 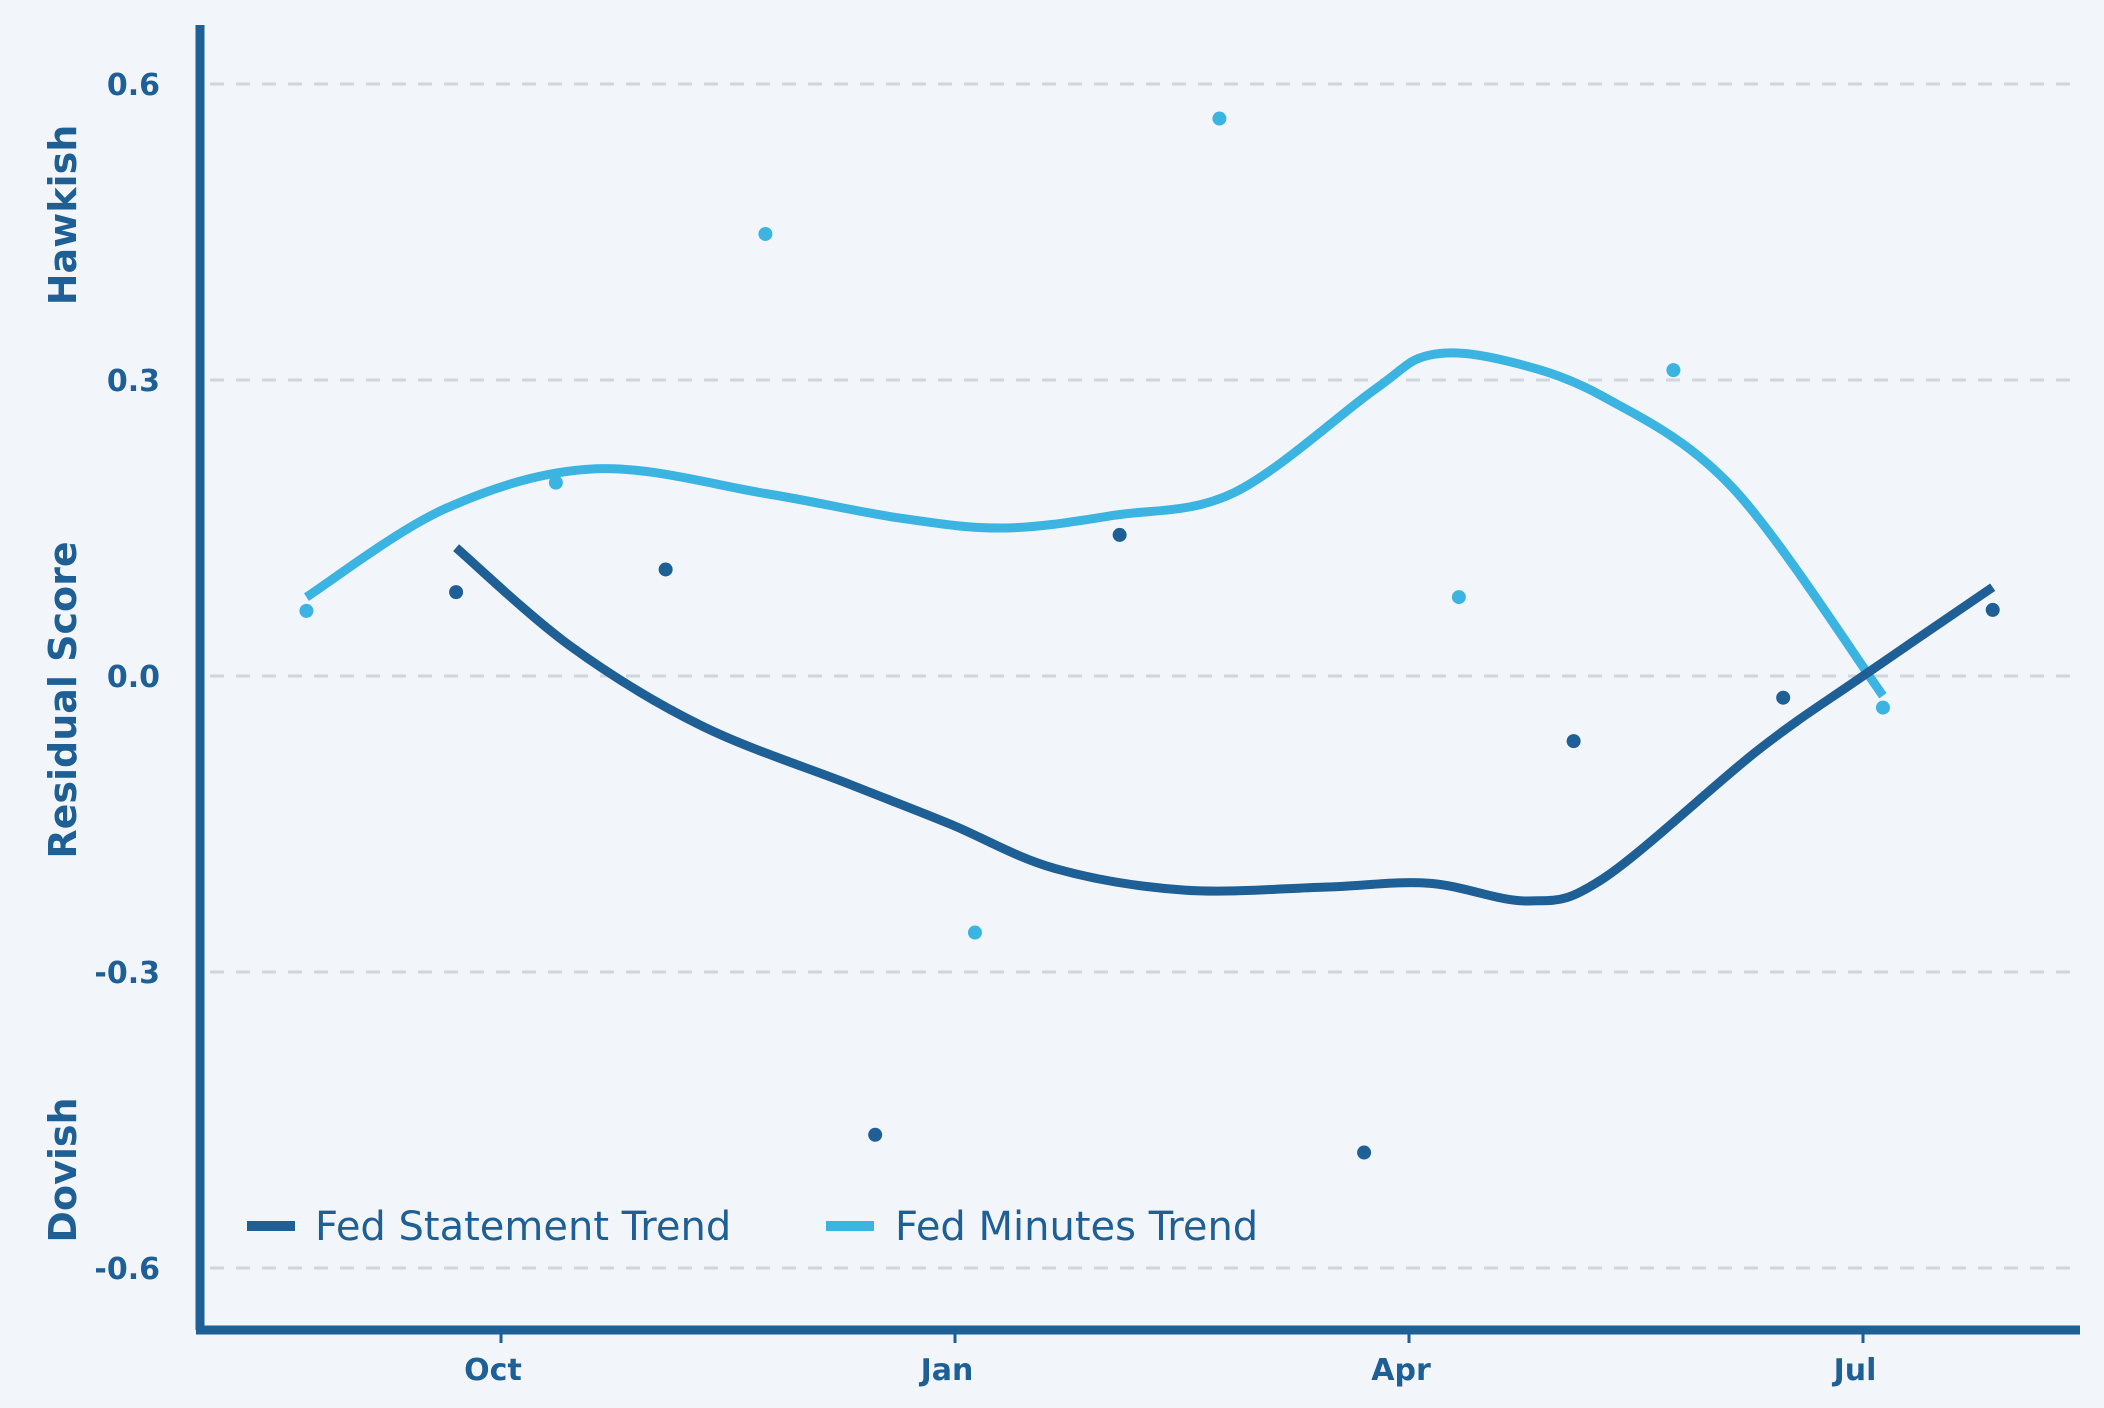 I want to click on y-axis-labels: Hawkish Residual Score Dovish, so click(x=63, y=684).